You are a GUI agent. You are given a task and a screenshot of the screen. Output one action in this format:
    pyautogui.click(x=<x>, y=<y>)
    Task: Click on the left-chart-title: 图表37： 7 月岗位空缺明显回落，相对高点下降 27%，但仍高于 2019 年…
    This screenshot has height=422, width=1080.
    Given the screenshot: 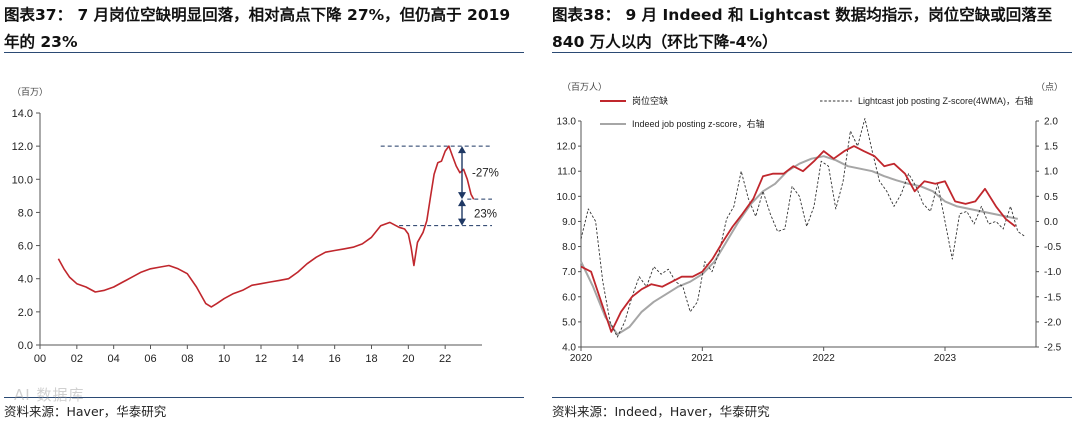 What is the action you would take?
    pyautogui.click(x=257, y=28)
    